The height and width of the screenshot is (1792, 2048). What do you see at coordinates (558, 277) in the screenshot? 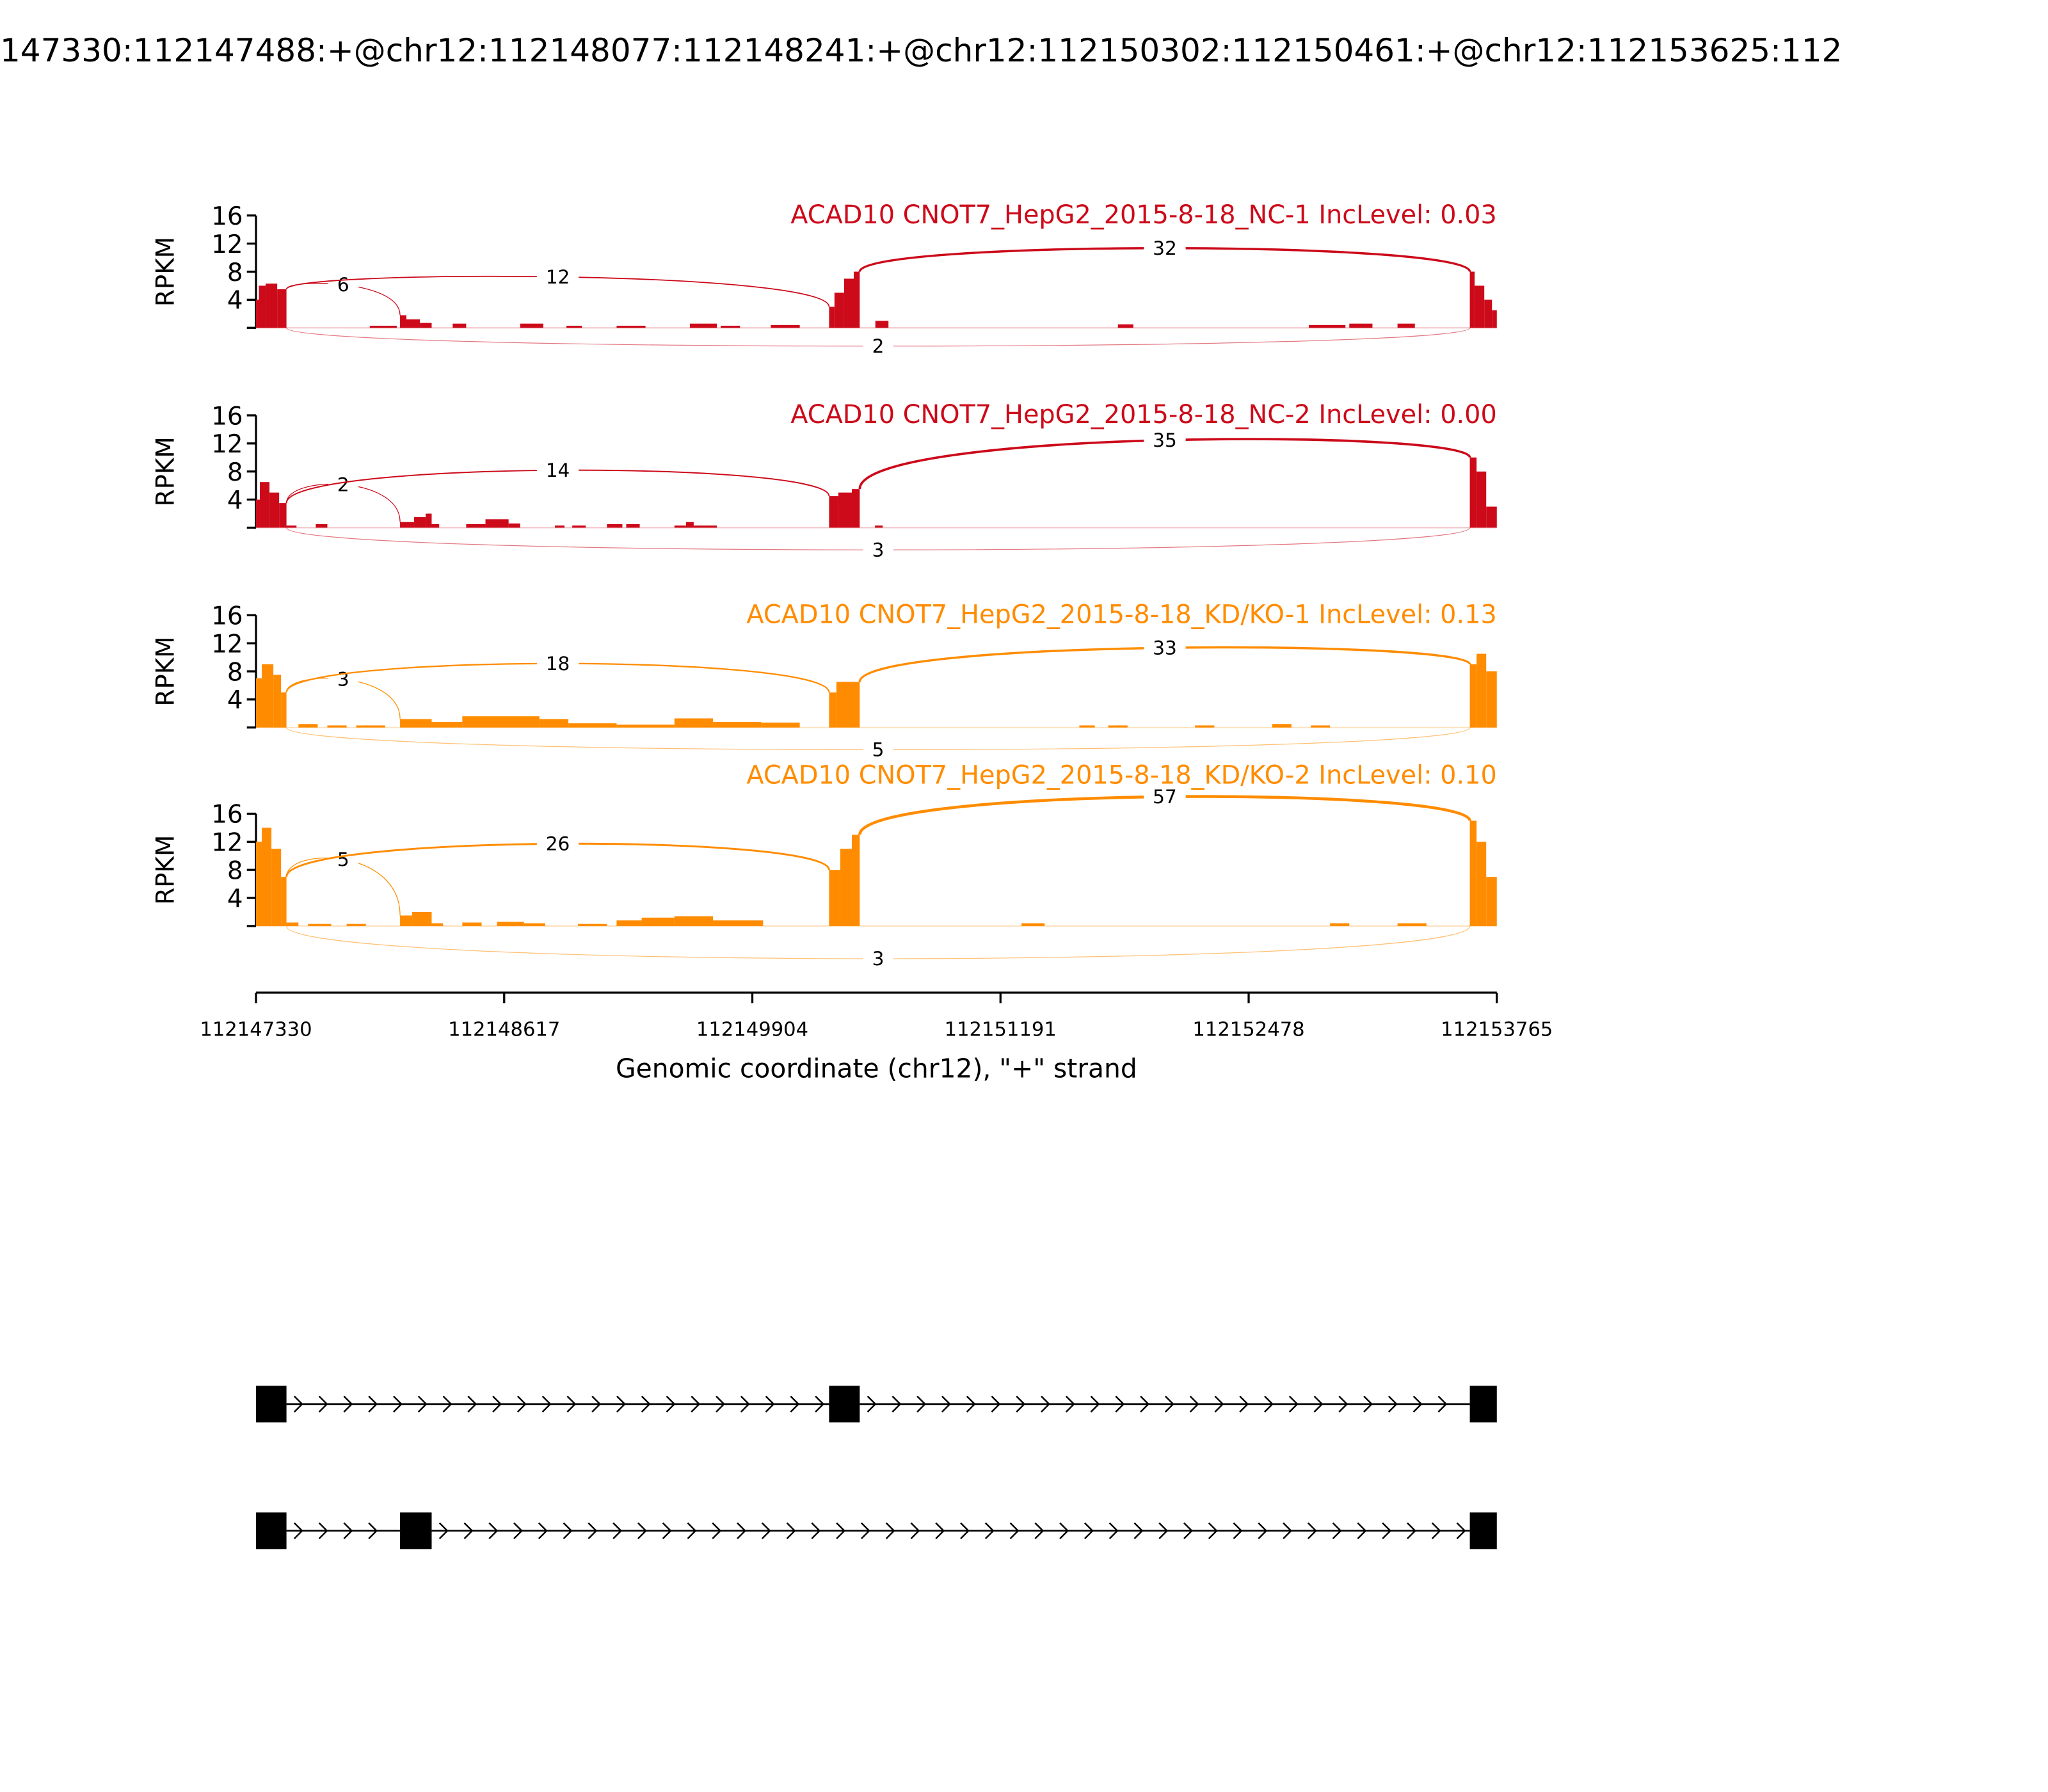
I see `junction-count-label: 12` at bounding box center [558, 277].